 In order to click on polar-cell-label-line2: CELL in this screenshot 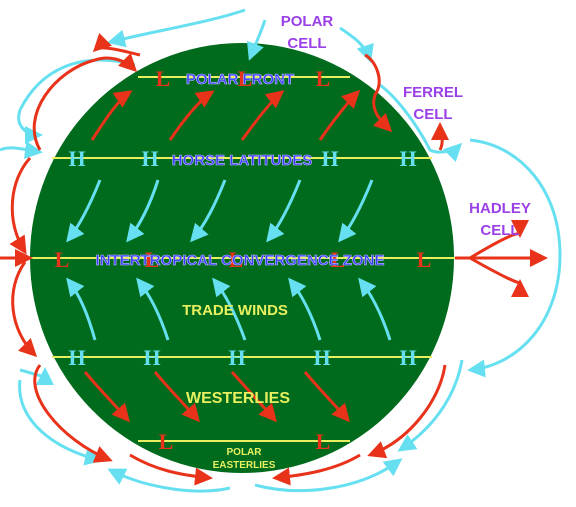, I will do `click(306, 43)`.